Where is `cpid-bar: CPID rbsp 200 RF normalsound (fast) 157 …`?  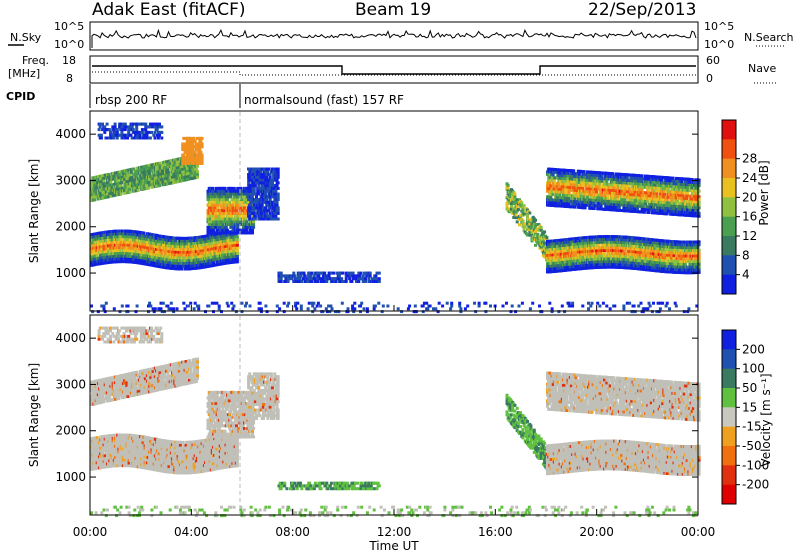
cpid-bar: CPID rbsp 200 RF normalsound (fast) 157 … is located at coordinates (205, 96).